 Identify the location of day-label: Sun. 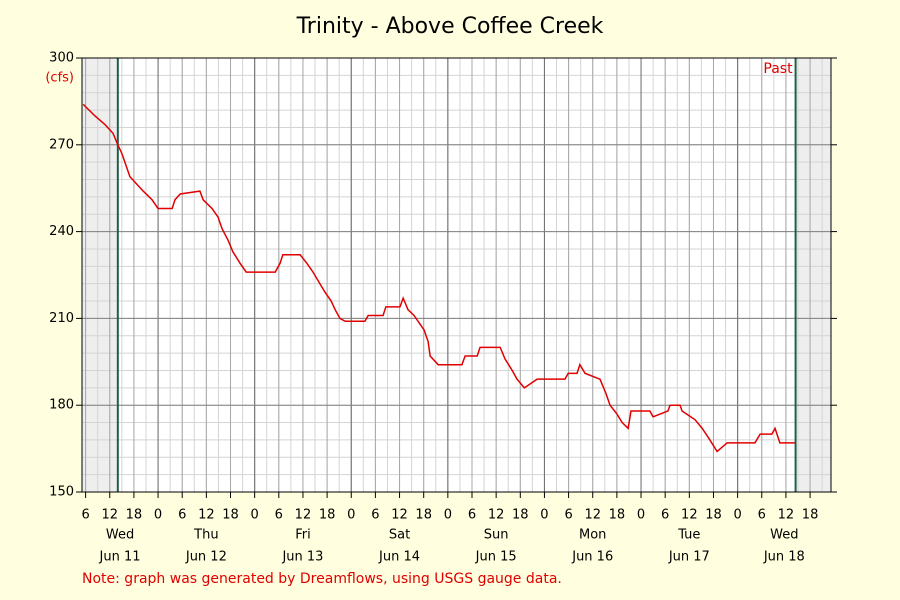
(496, 535).